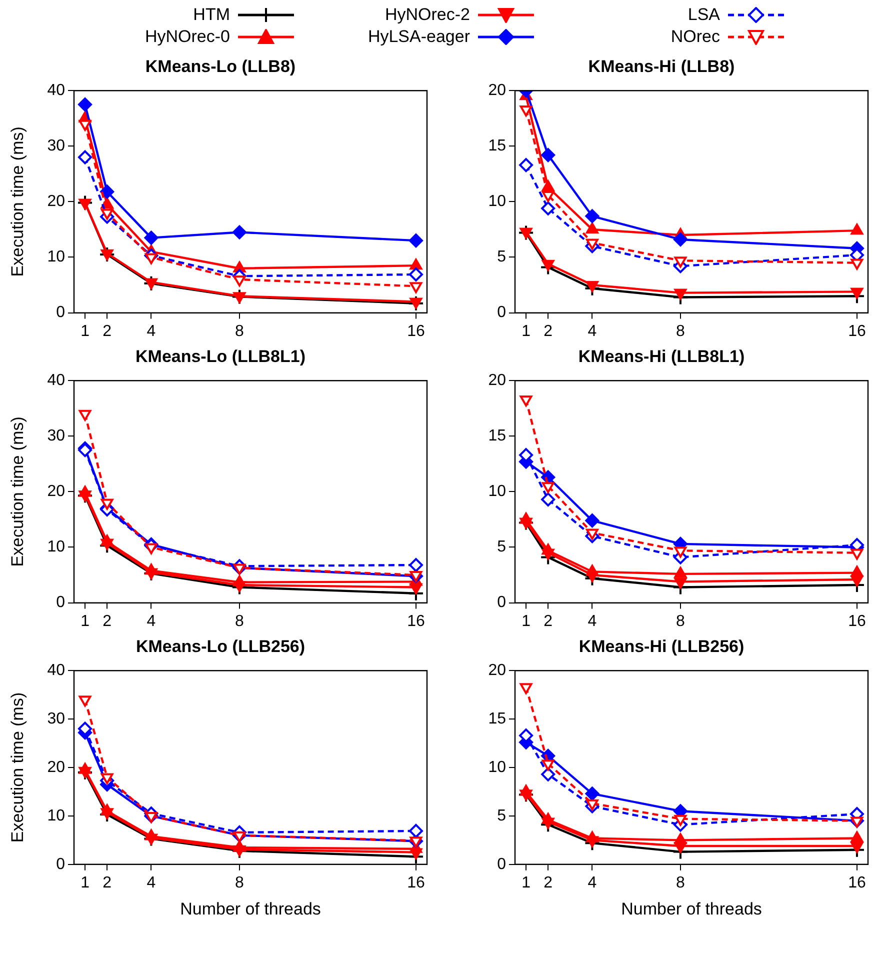 The height and width of the screenshot is (978, 882). I want to click on chart-title: KMeans-Lo (LLB256), so click(220, 647).